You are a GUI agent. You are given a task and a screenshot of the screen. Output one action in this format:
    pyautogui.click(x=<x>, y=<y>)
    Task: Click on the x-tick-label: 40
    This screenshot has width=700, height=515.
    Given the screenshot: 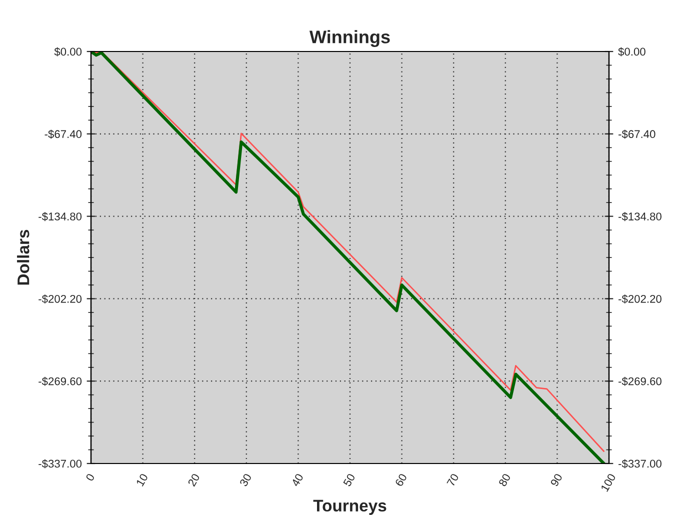 What is the action you would take?
    pyautogui.click(x=297, y=480)
    